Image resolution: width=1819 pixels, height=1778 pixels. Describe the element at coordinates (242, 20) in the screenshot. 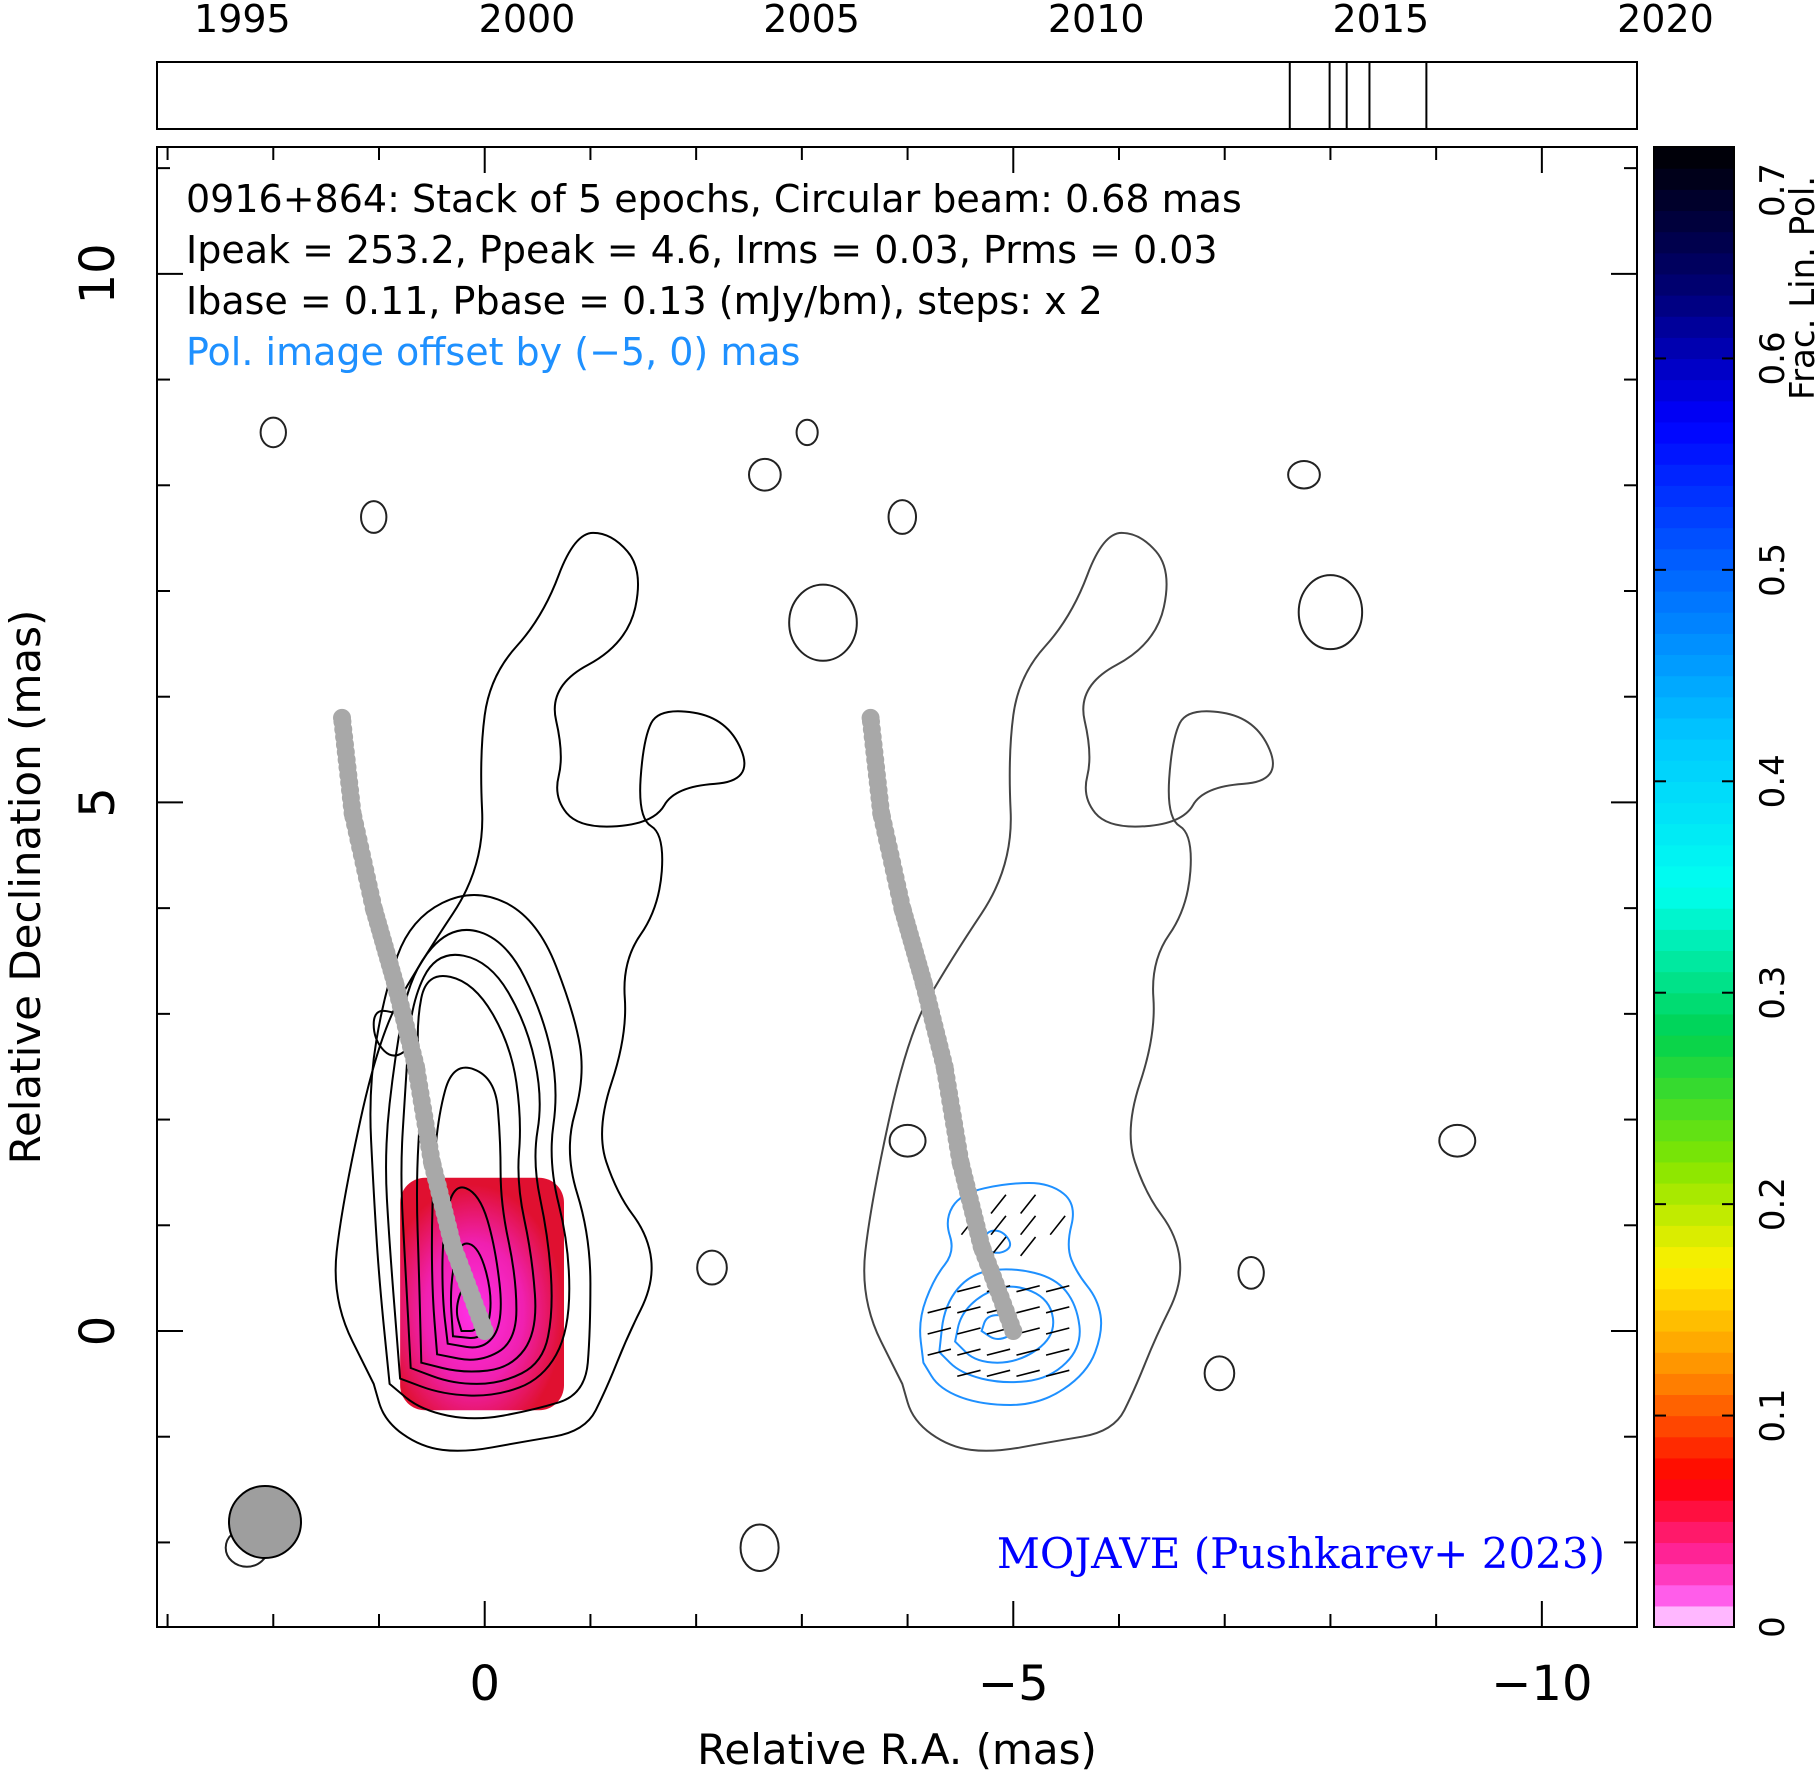

I see `timeline-year-label: 1995` at that location.